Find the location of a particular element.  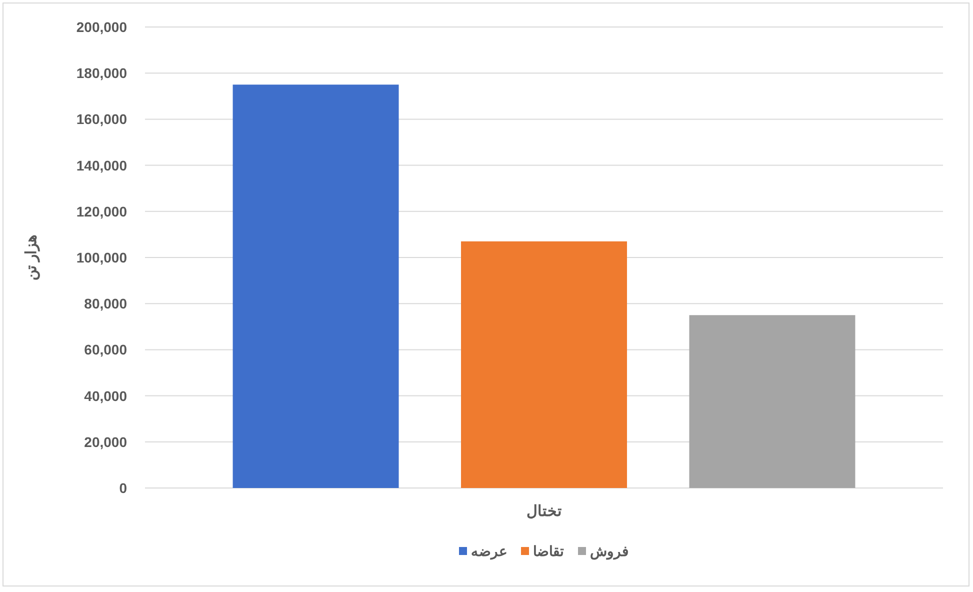

y-tick-label: 160,000 is located at coordinates (102, 119).